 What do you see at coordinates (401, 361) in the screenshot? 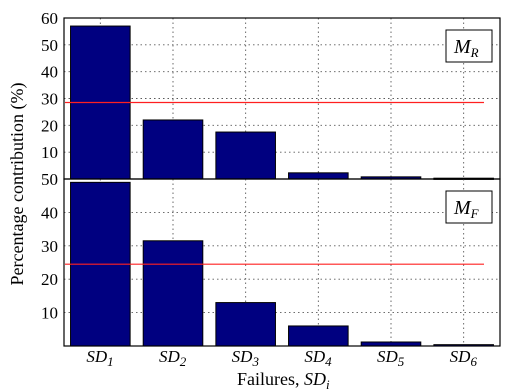
I see `label-subscript: 5` at bounding box center [401, 361].